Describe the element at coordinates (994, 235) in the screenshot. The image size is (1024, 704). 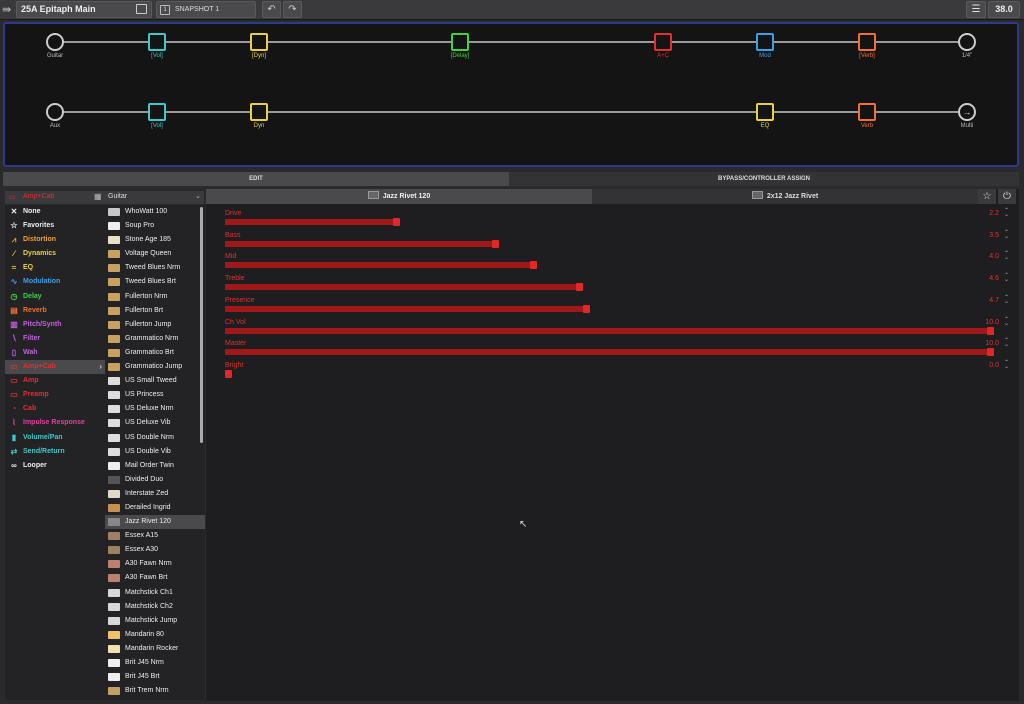
I see `param-value: 3.5` at that location.